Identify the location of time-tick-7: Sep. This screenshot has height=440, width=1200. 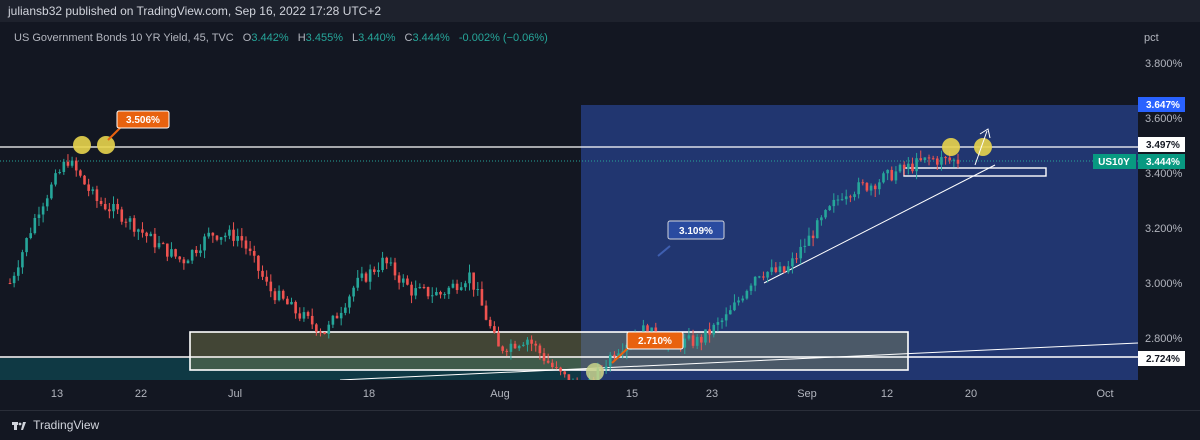
(807, 394).